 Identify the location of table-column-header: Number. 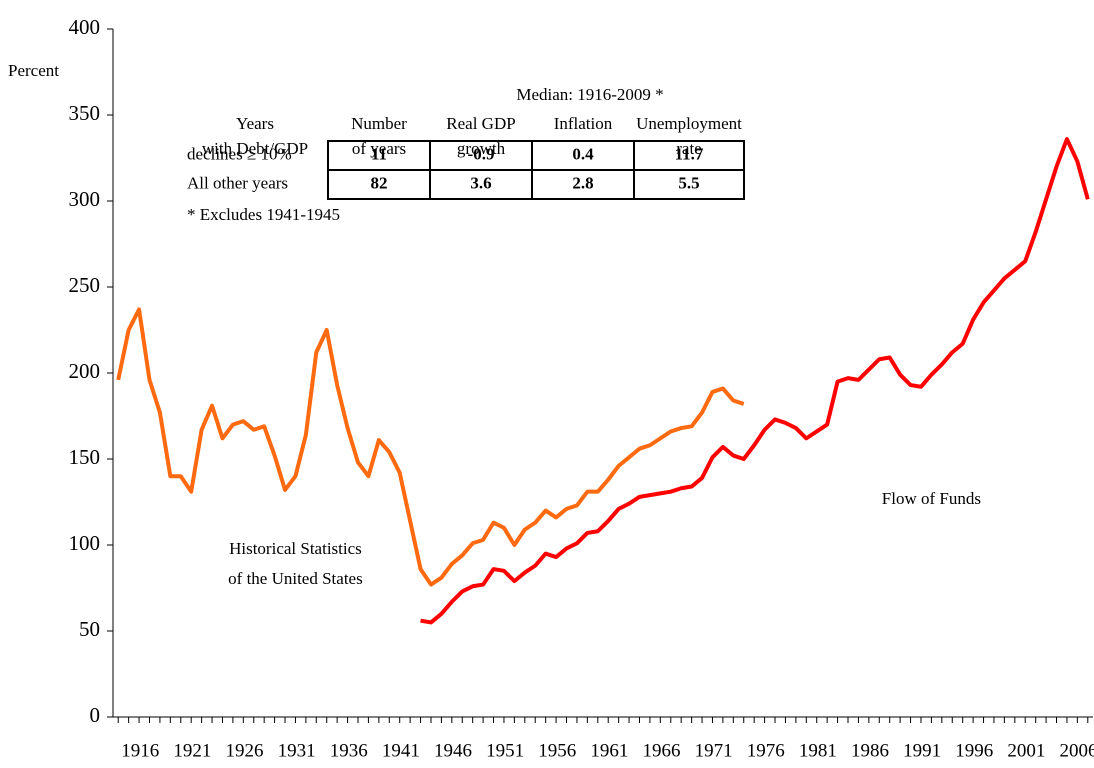
(379, 123).